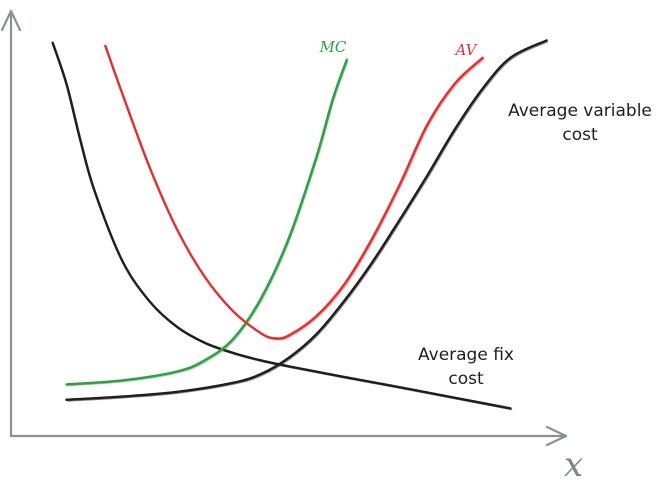 This screenshot has height=488, width=668. What do you see at coordinates (580, 111) in the screenshot?
I see `series-label-average-variable-cost-line-1: Average variable` at bounding box center [580, 111].